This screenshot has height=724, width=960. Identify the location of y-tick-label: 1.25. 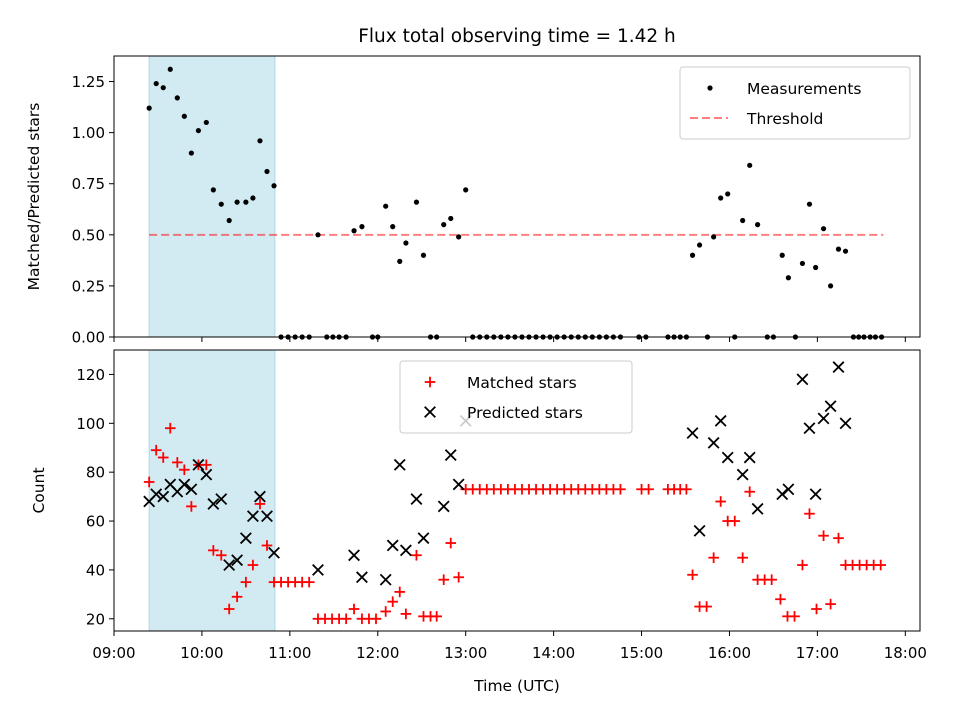
(88, 82).